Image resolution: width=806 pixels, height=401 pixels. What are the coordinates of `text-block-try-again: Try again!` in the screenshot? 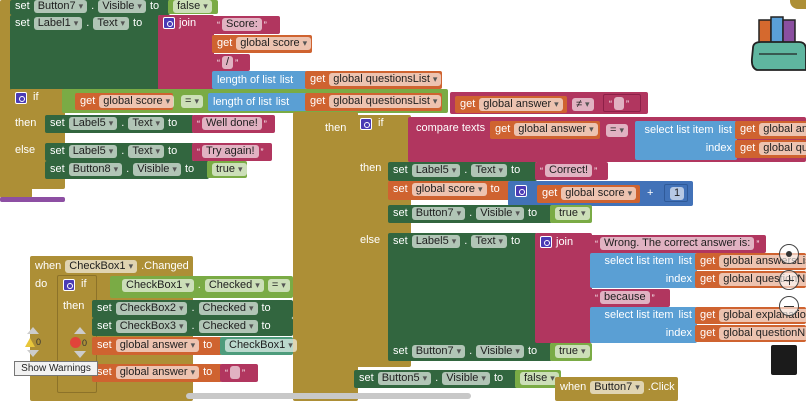 It's located at (232, 152).